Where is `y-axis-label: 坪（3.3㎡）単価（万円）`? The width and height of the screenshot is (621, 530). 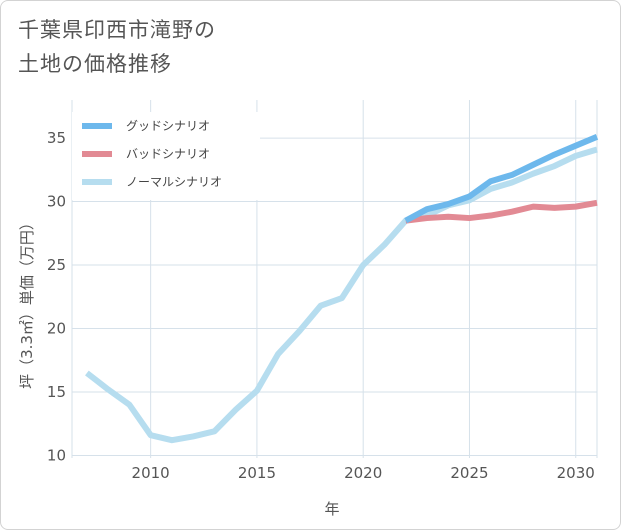 y-axis-label: 坪（3.3㎡）単価（万円） is located at coordinates (27, 302).